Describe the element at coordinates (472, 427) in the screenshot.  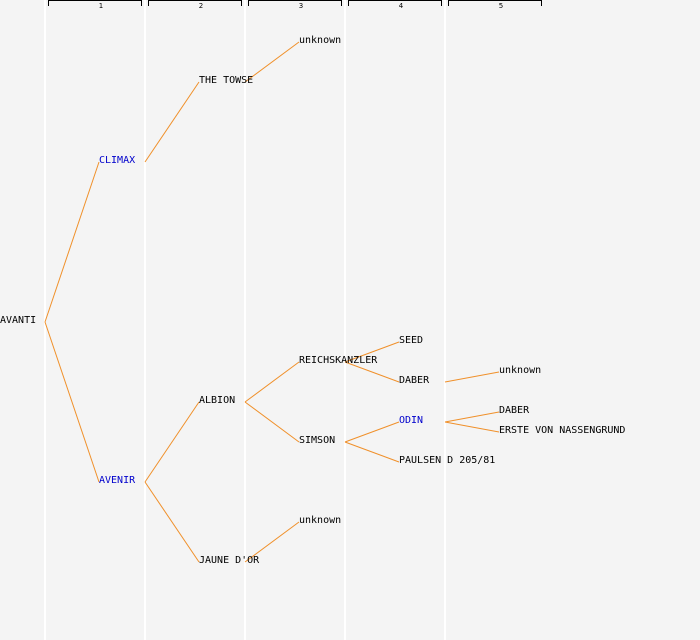
I see `edge-odin-to-erste` at that location.